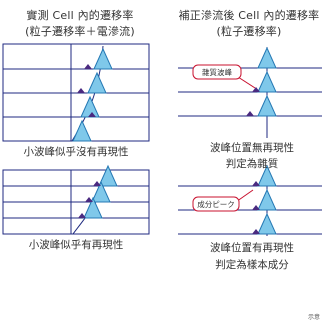 The image size is (328, 325). Describe the element at coordinates (252, 148) in the screenshot. I see `top-right-caption-line1: 波峰位置無再現性` at that location.